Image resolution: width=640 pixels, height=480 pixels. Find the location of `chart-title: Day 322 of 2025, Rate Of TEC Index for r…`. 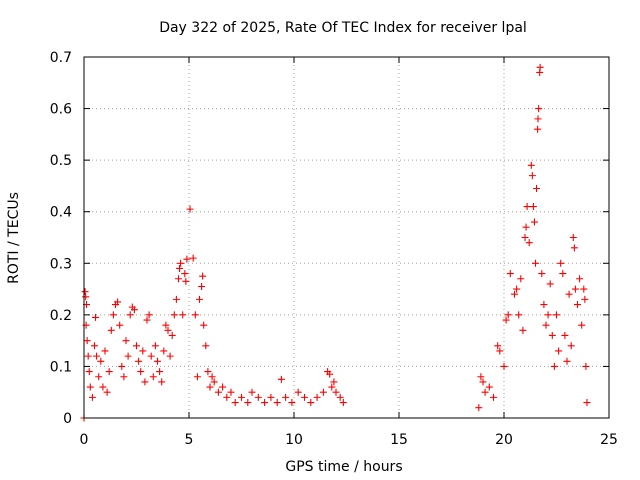

chart-title: Day 322 of 2025, Rate Of TEC Index for r… is located at coordinates (343, 28).